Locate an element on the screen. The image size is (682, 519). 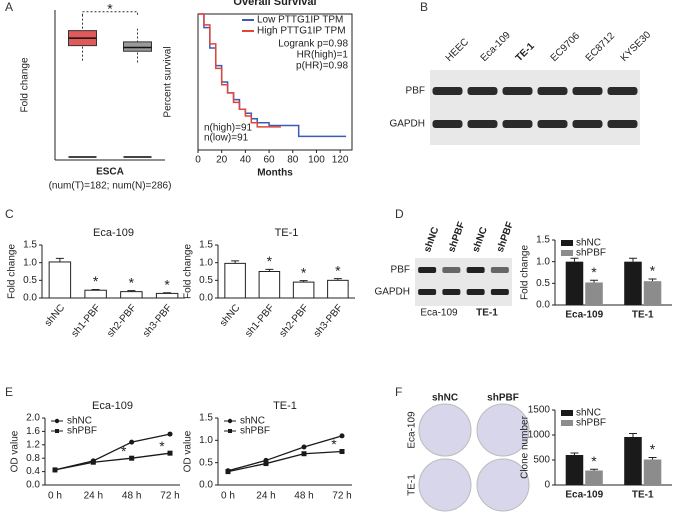
y-tick-label: 0.4 is located at coordinates (33, 471).